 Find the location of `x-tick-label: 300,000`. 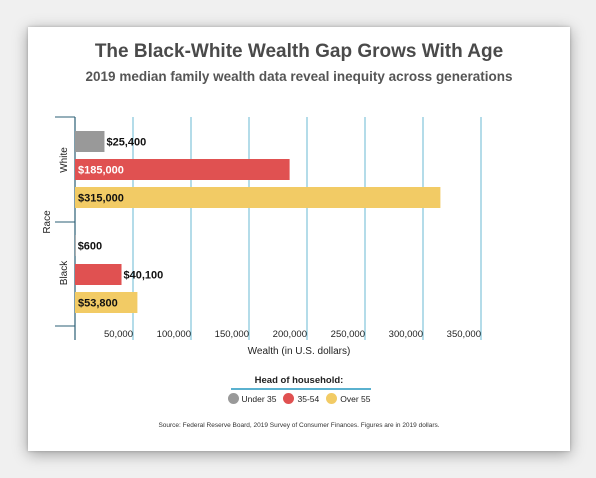

x-tick-label: 300,000 is located at coordinates (406, 334).